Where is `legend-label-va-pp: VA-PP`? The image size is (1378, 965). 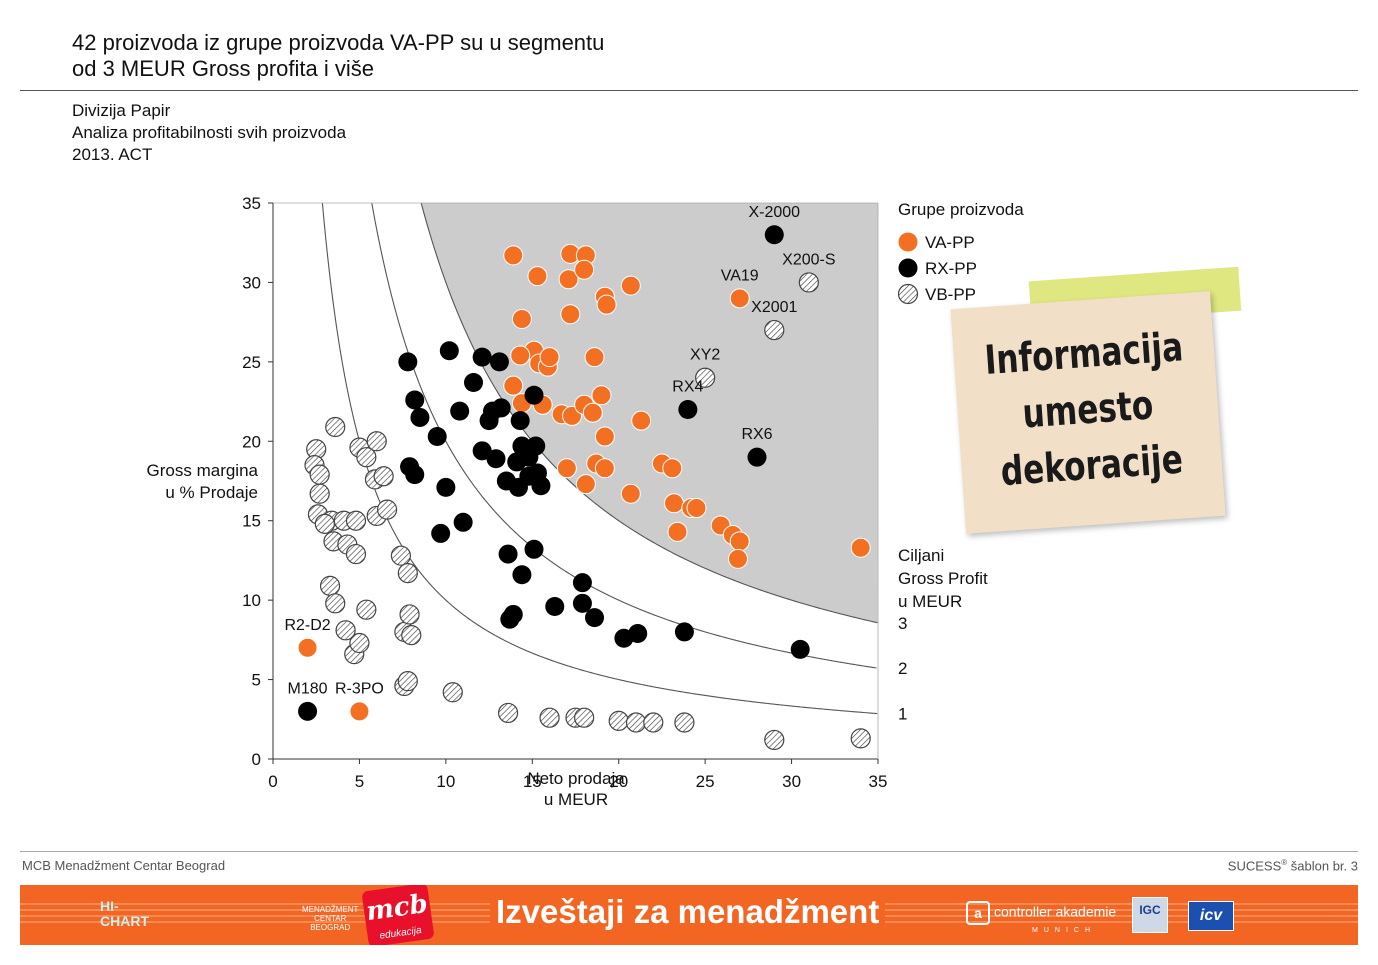
legend-label-va-pp: VA-PP is located at coordinates (950, 242).